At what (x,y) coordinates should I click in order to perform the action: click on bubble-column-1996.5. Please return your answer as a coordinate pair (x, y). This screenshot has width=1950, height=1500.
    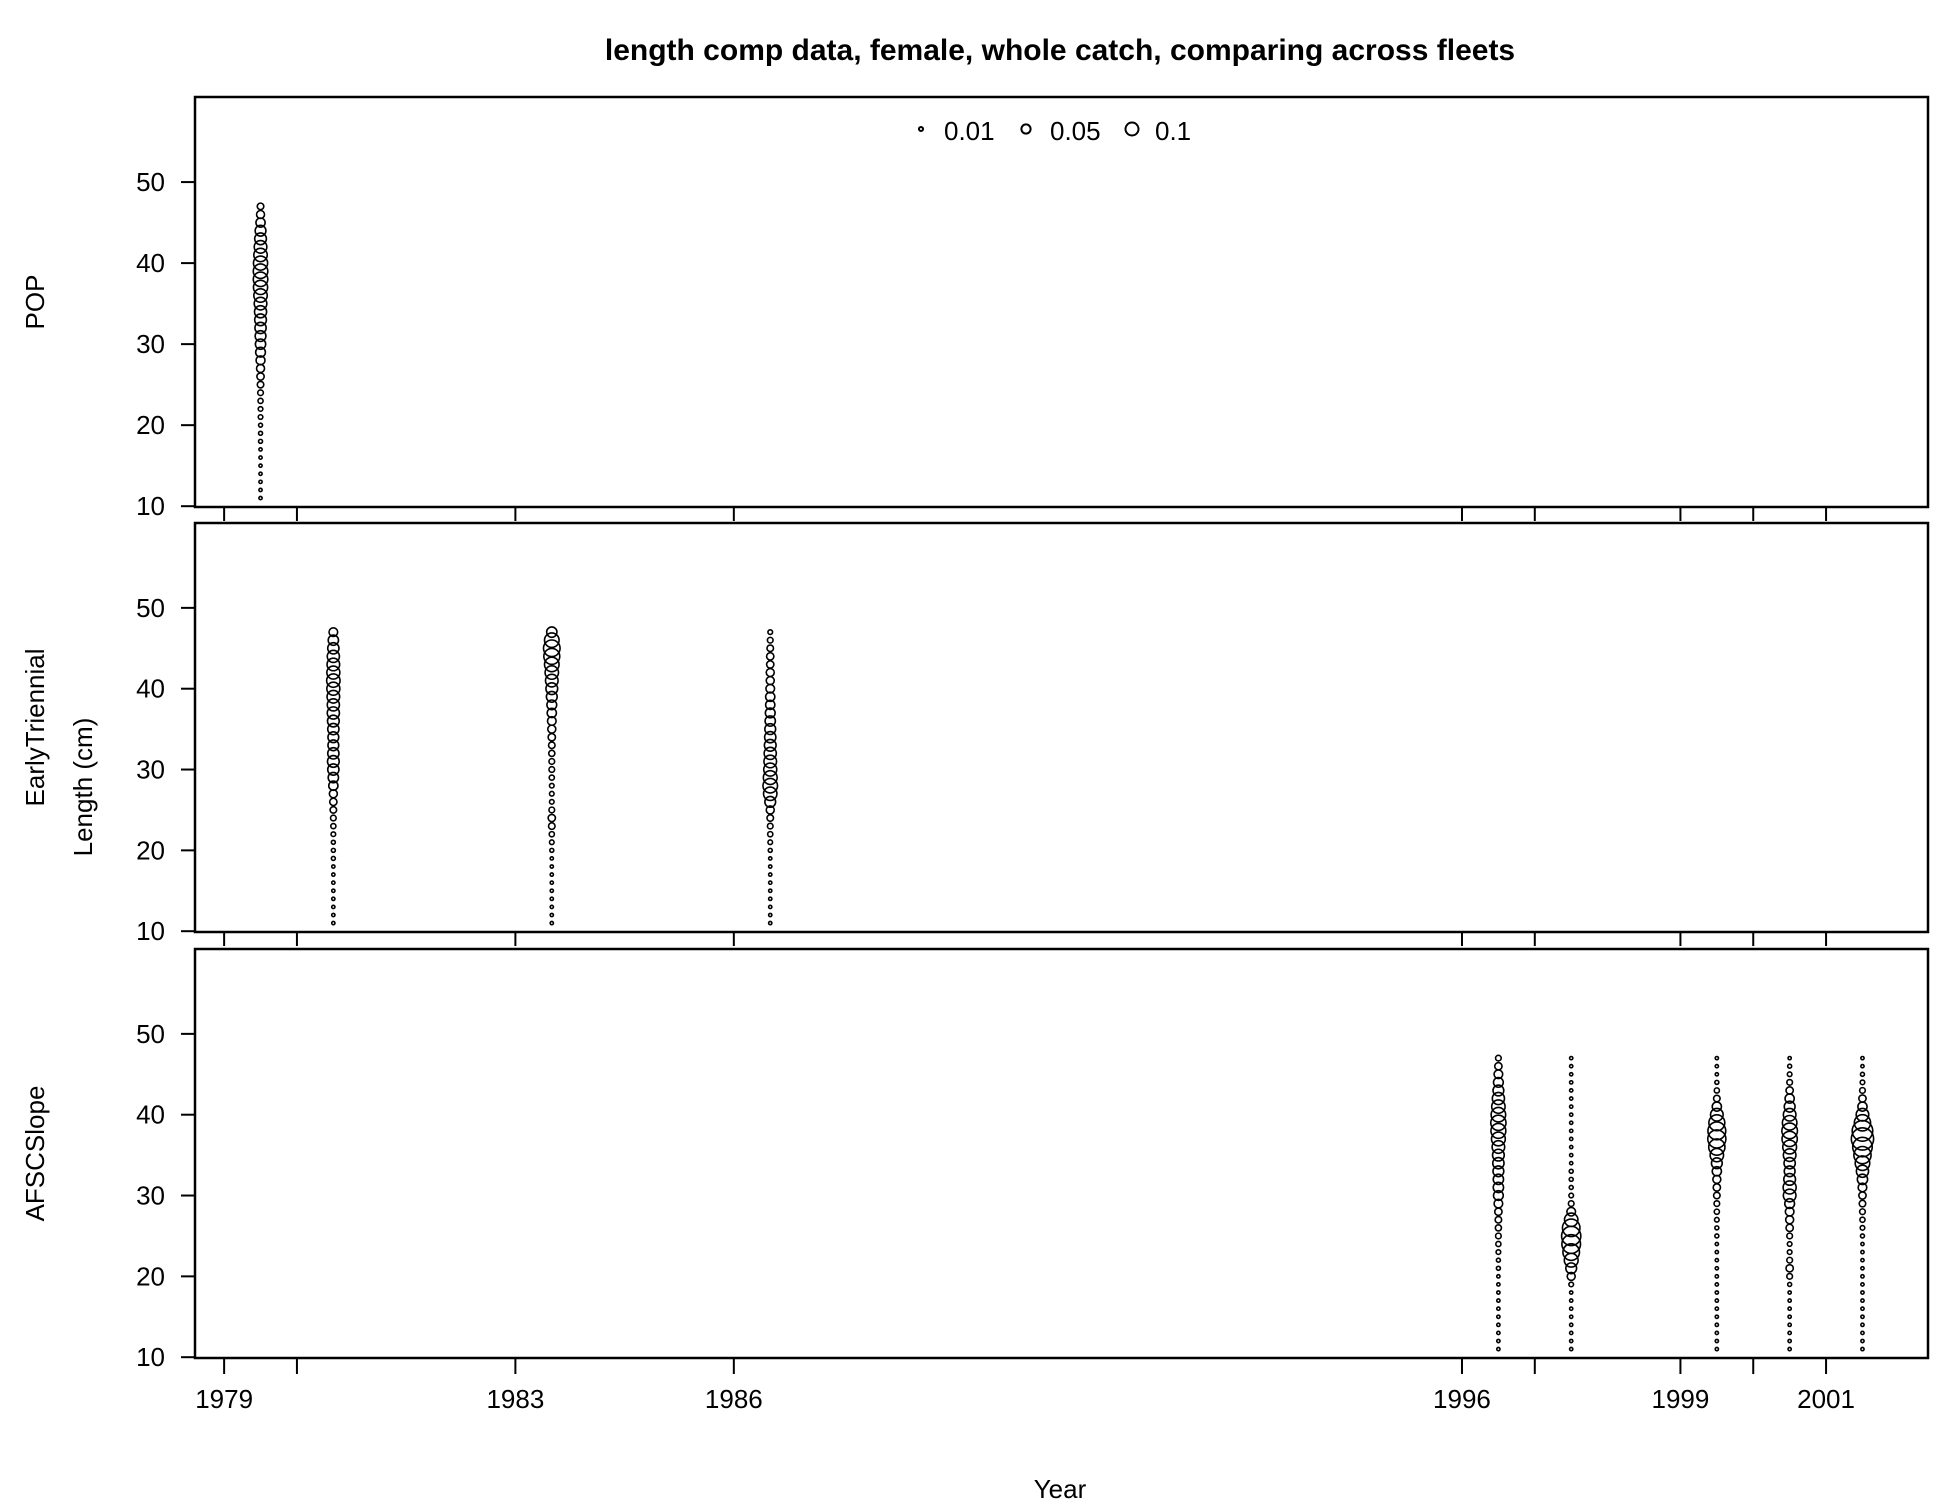
    Looking at the image, I should click on (1498, 1203).